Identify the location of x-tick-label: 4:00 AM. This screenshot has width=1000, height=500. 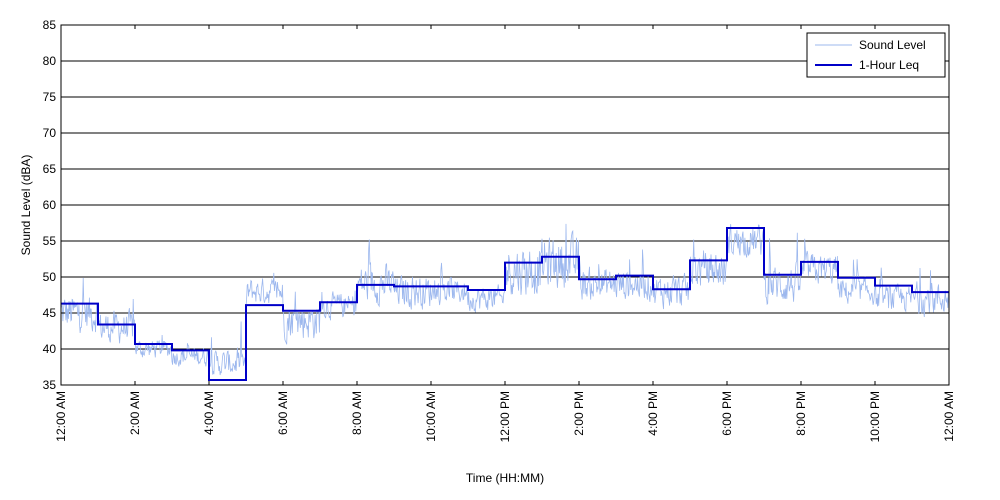
(209, 413).